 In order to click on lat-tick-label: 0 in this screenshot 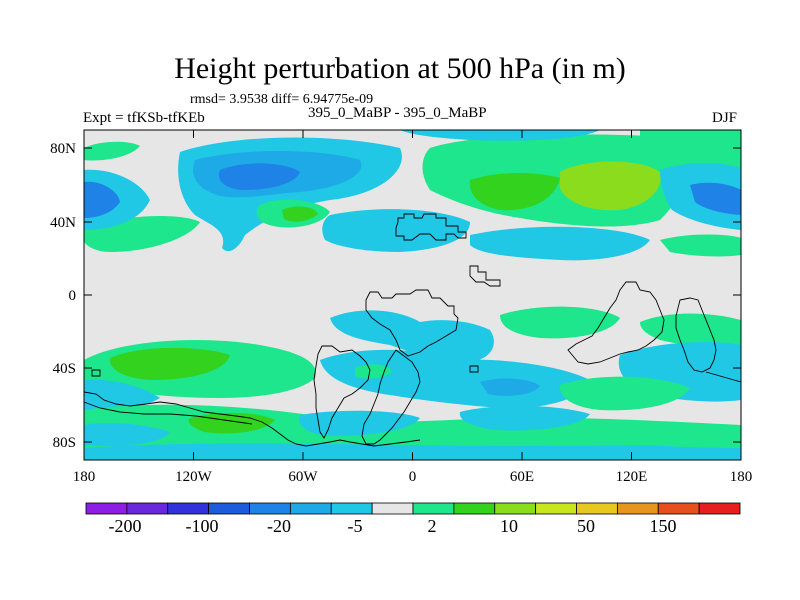, I will do `click(73, 296)`.